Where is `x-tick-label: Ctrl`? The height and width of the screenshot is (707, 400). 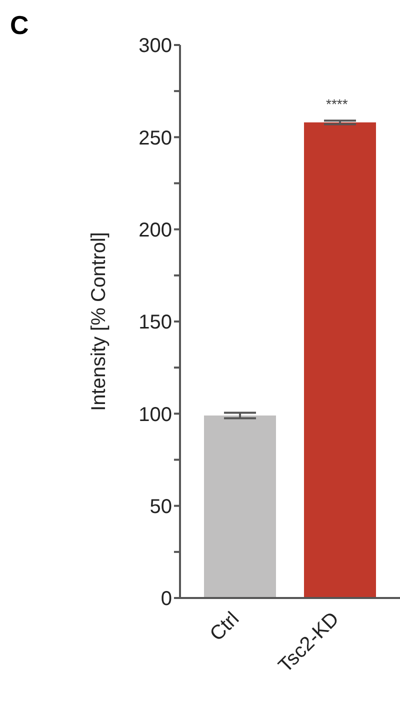
x-tick-label: Ctrl is located at coordinates (225, 627).